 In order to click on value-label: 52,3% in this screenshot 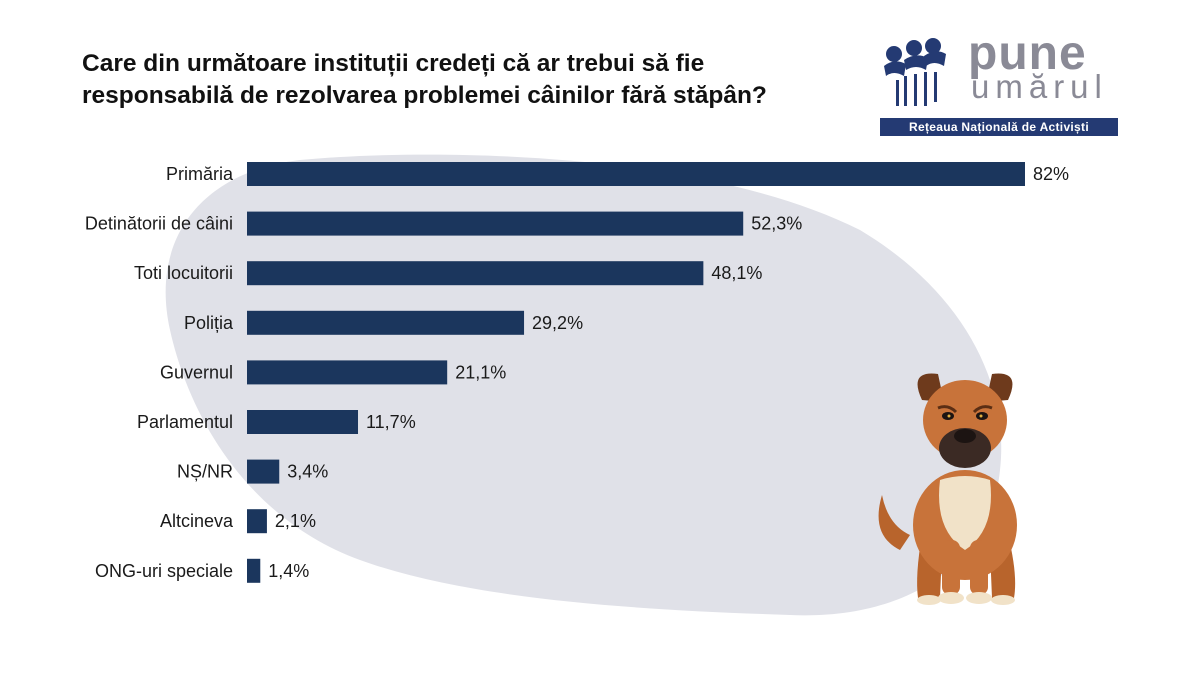, I will do `click(776, 224)`.